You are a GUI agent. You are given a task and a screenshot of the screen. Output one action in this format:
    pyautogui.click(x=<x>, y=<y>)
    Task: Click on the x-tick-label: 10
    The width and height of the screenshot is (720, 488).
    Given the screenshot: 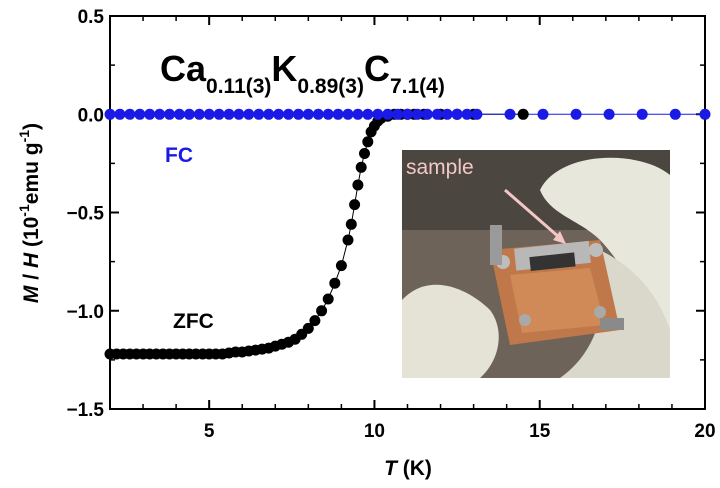 What is the action you would take?
    pyautogui.click(x=374, y=431)
    